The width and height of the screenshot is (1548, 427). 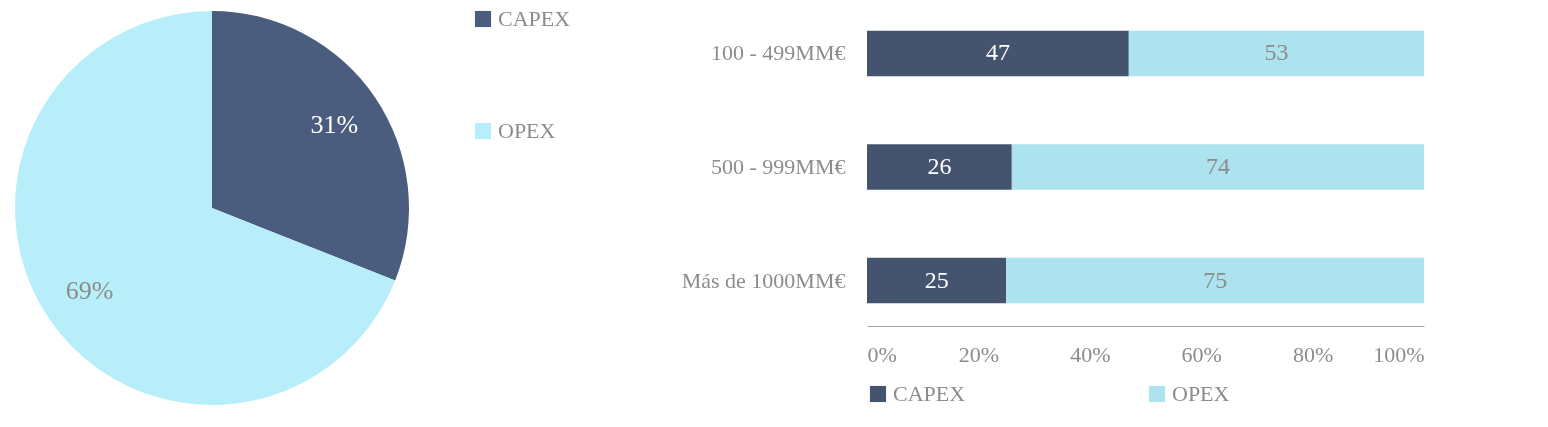 What do you see at coordinates (1313, 354) in the screenshot?
I see `x-tick-label: 80%` at bounding box center [1313, 354].